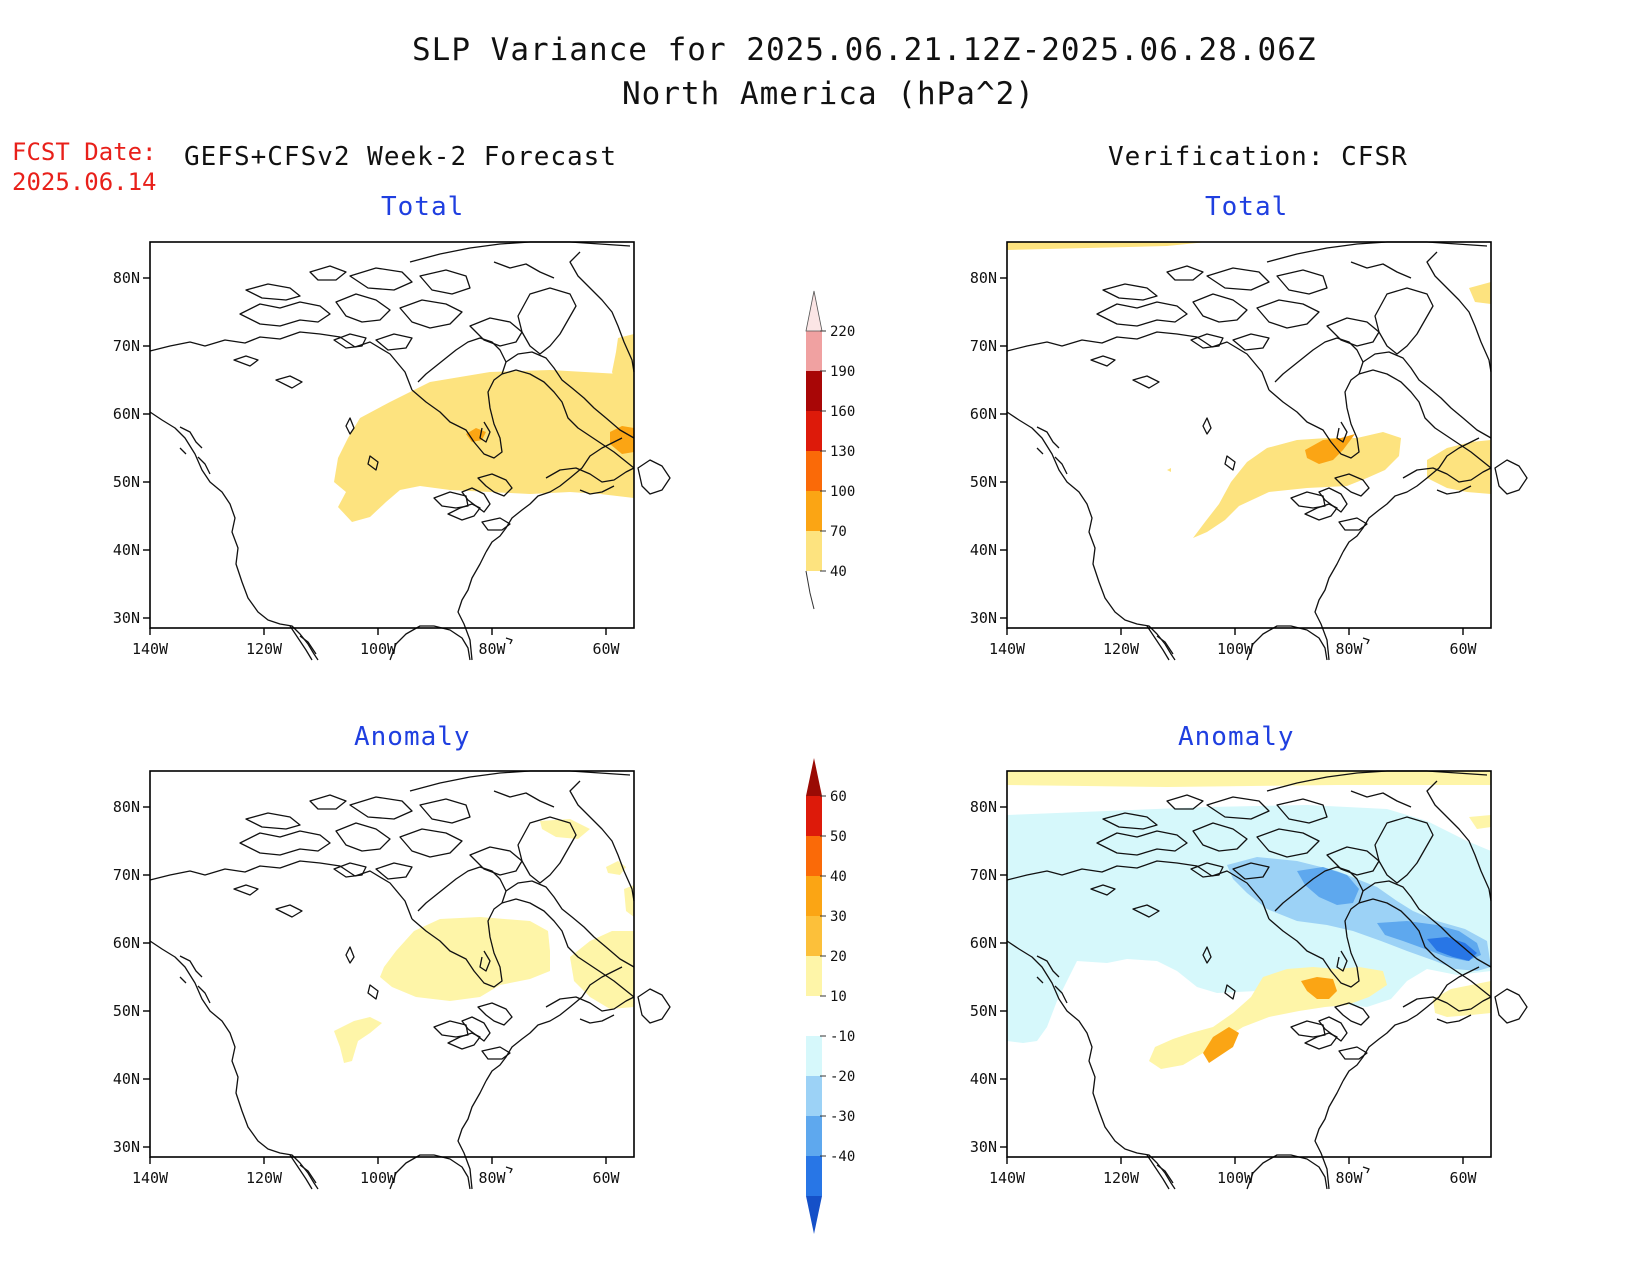  Describe the element at coordinates (838, 572) in the screenshot. I see `colorbar-total-label: 40` at that location.